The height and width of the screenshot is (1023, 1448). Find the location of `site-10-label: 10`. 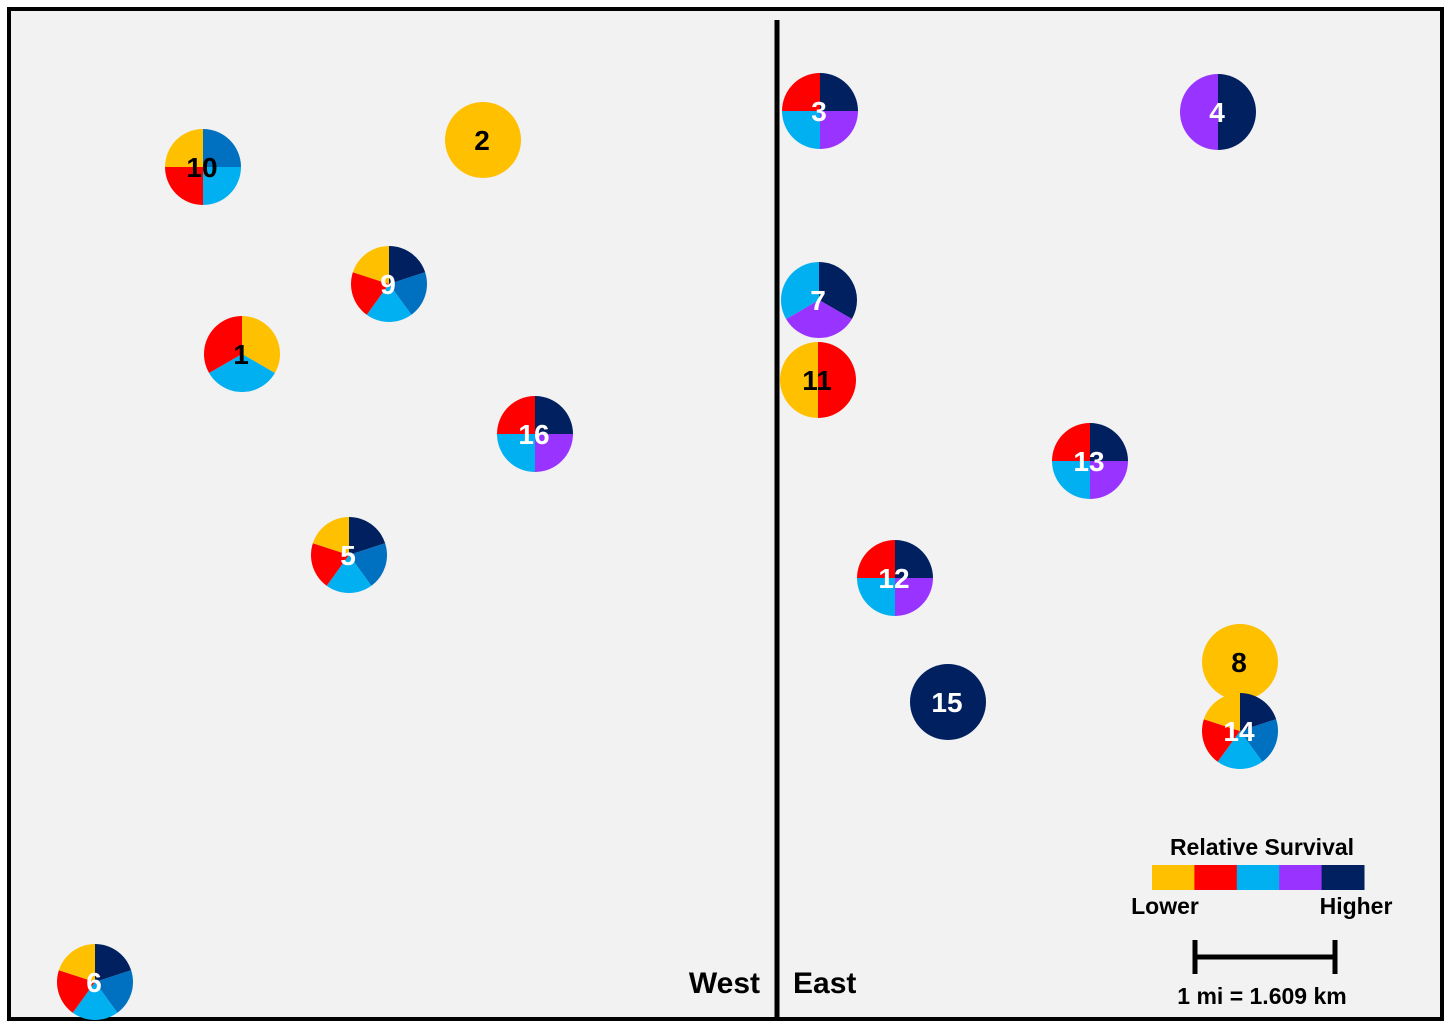

site-10-label: 10 is located at coordinates (201, 167).